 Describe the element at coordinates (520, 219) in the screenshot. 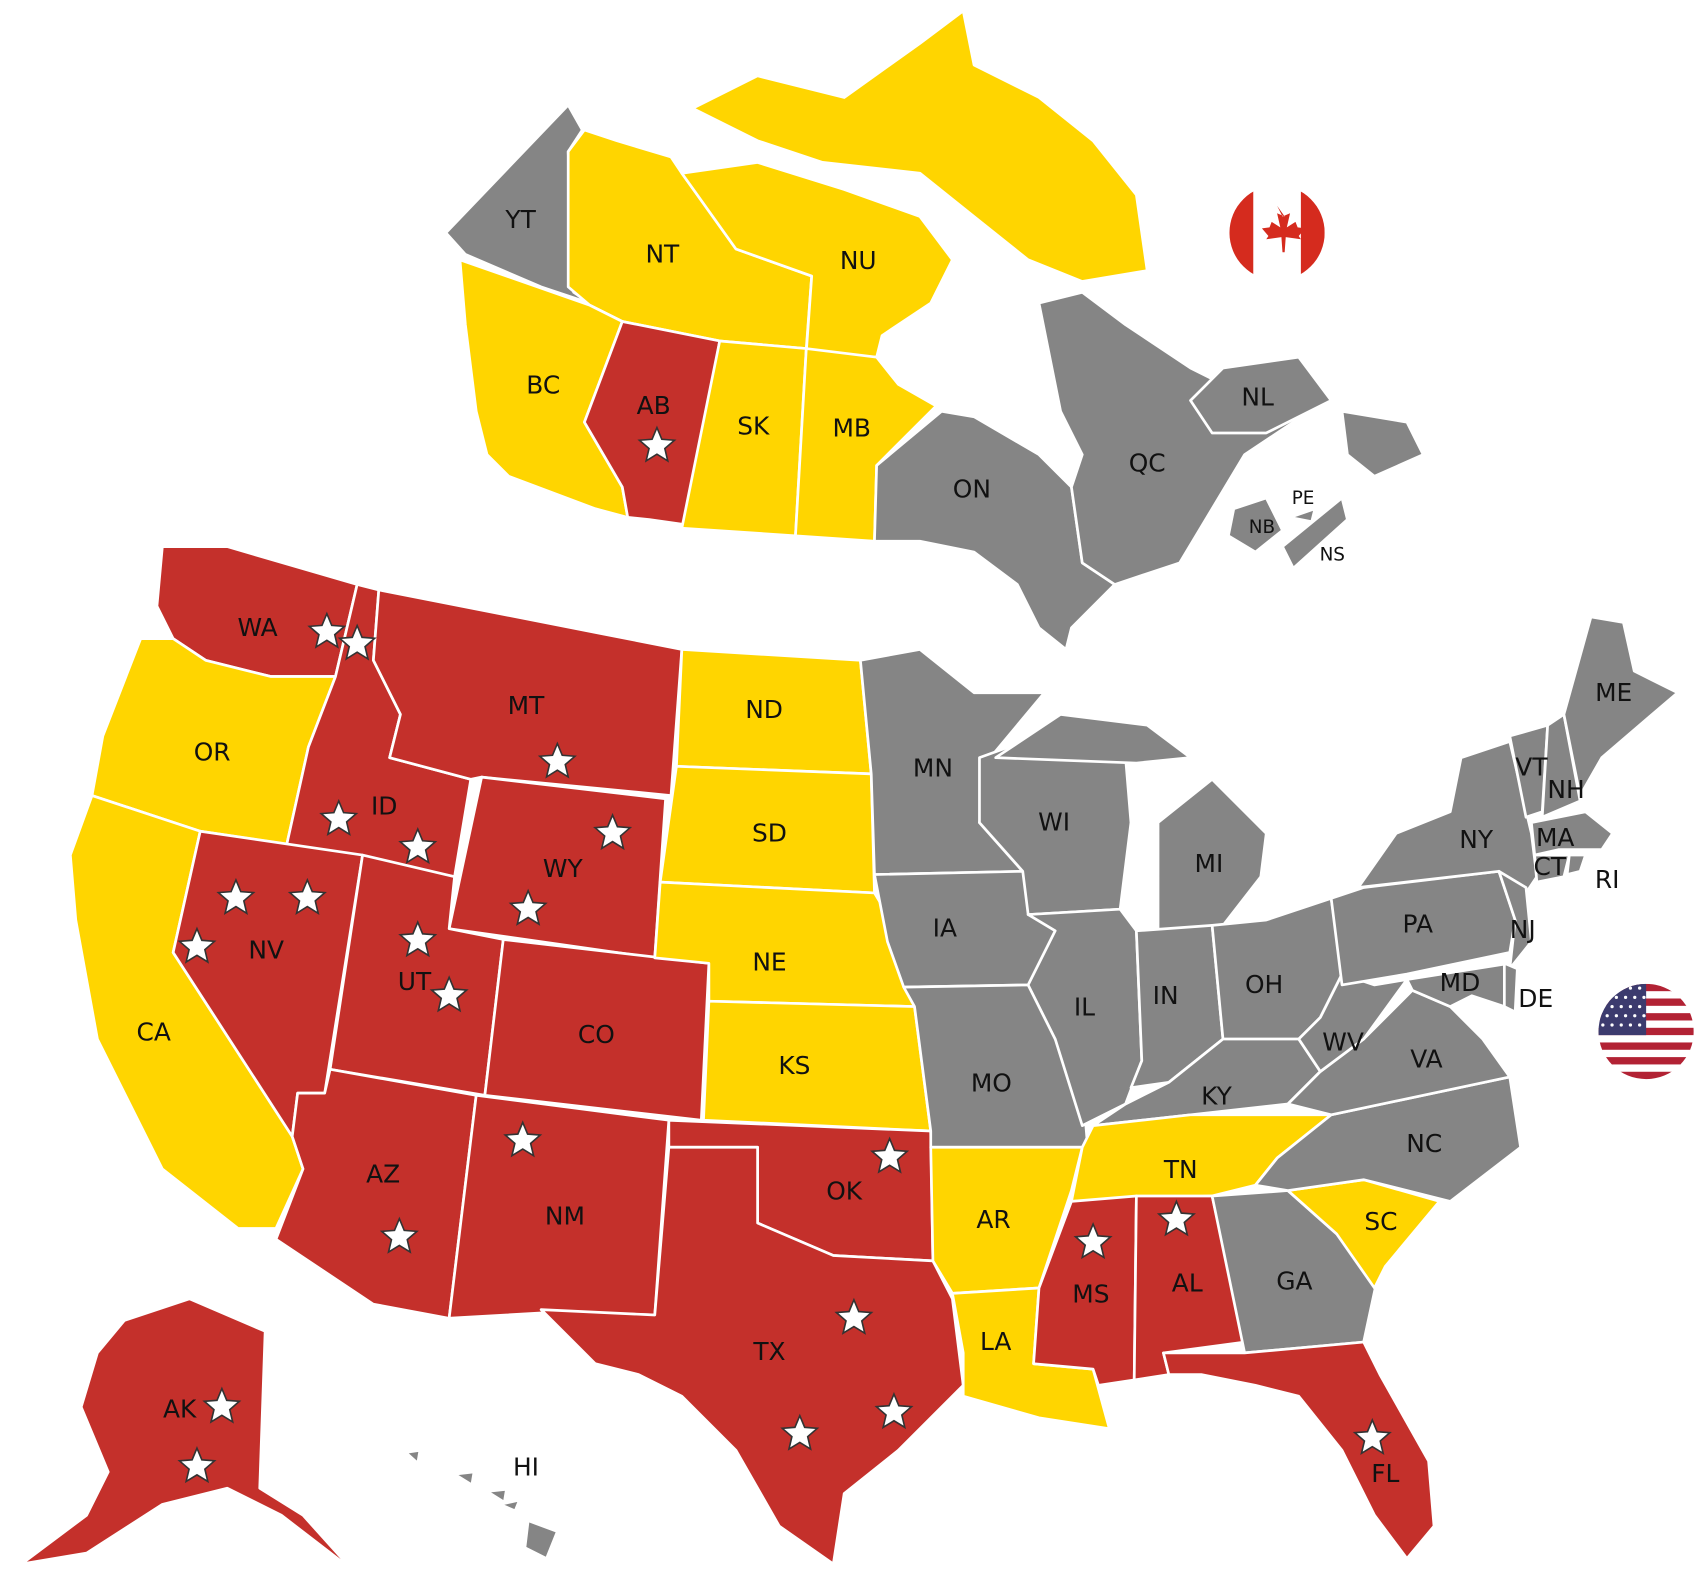

I see `label-yt: YT` at that location.